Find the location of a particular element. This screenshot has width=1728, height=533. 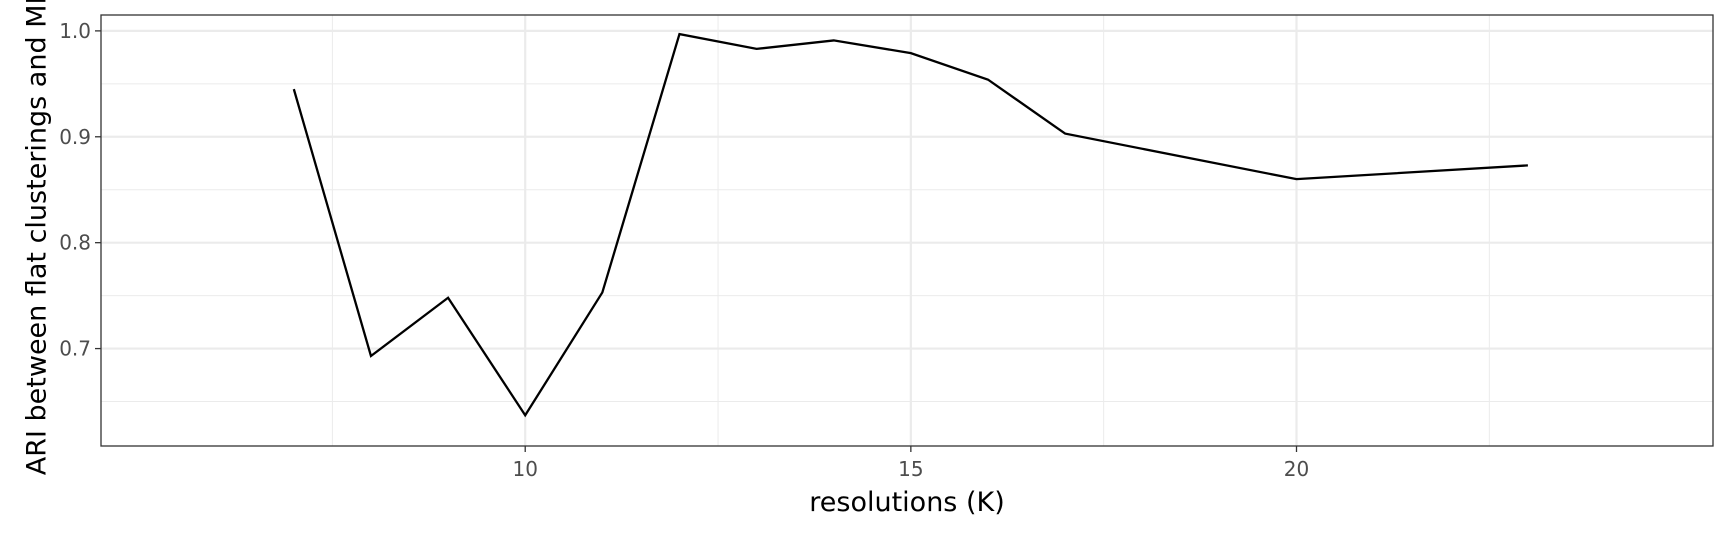

x-tick-label: 10 is located at coordinates (524, 469).